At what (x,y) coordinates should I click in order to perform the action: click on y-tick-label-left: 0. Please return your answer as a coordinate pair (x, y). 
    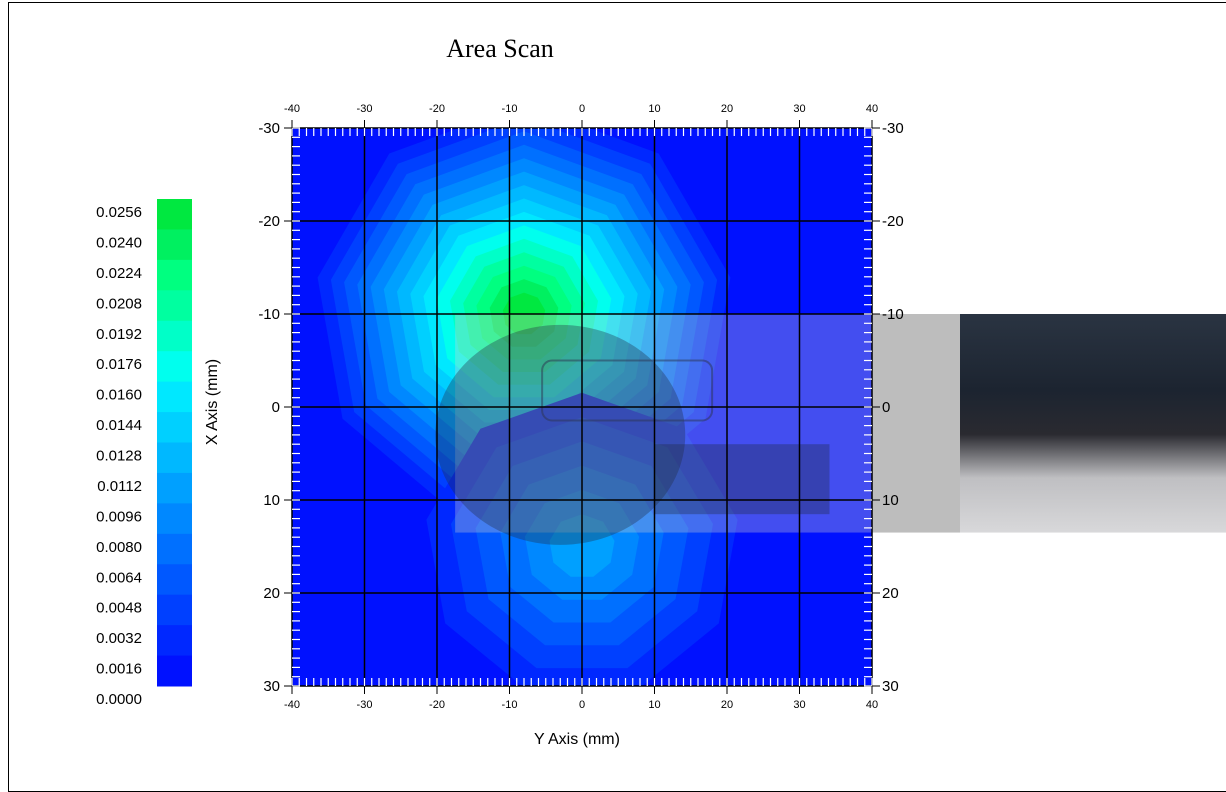
    Looking at the image, I should click on (276, 407).